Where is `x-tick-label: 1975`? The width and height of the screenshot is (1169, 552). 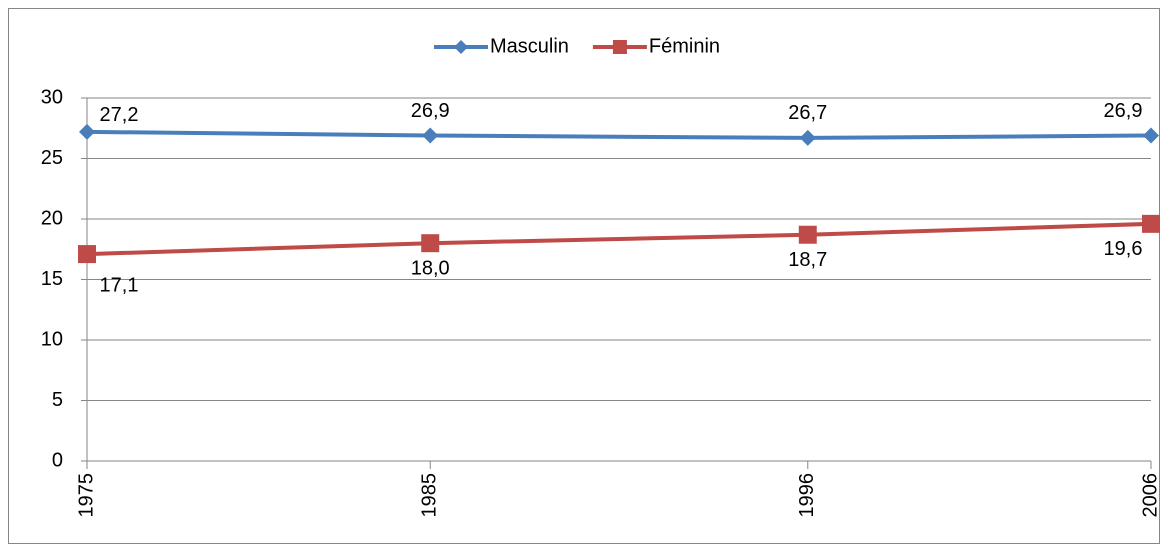 x-tick-label: 1975 is located at coordinates (86, 495).